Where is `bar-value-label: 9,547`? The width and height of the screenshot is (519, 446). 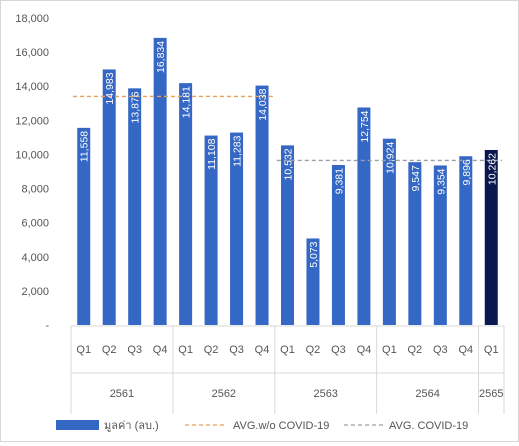 bar-value-label: 9,547 is located at coordinates (416, 178).